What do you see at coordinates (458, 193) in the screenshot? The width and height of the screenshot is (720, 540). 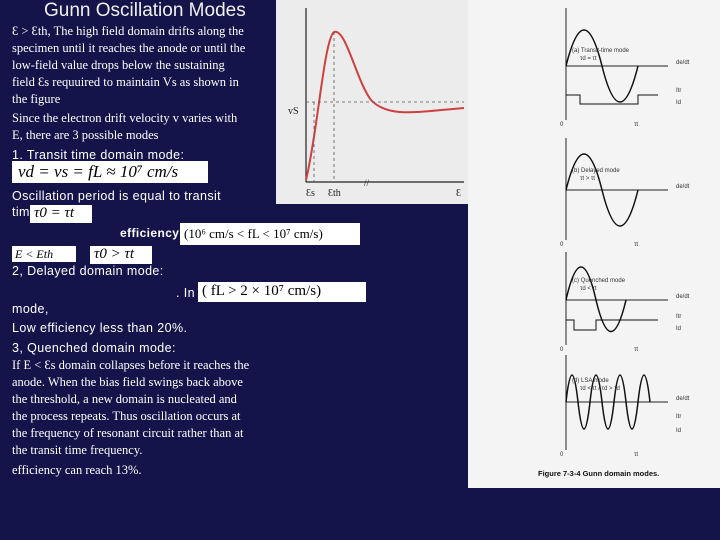 I see `e-axis-label: Ɛ` at bounding box center [458, 193].